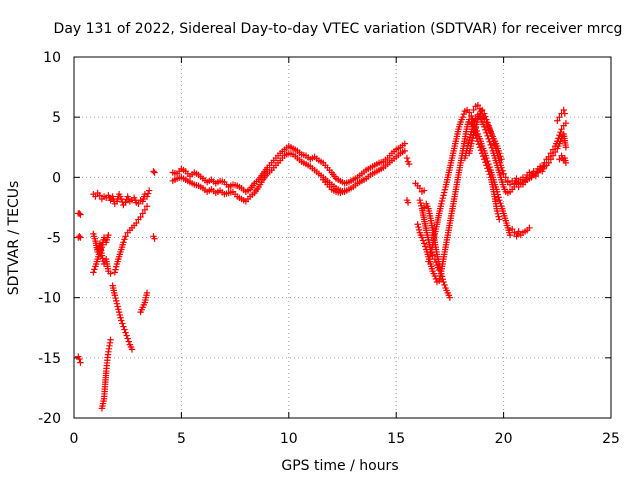  I want to click on x-tick-label: 0, so click(74, 439).